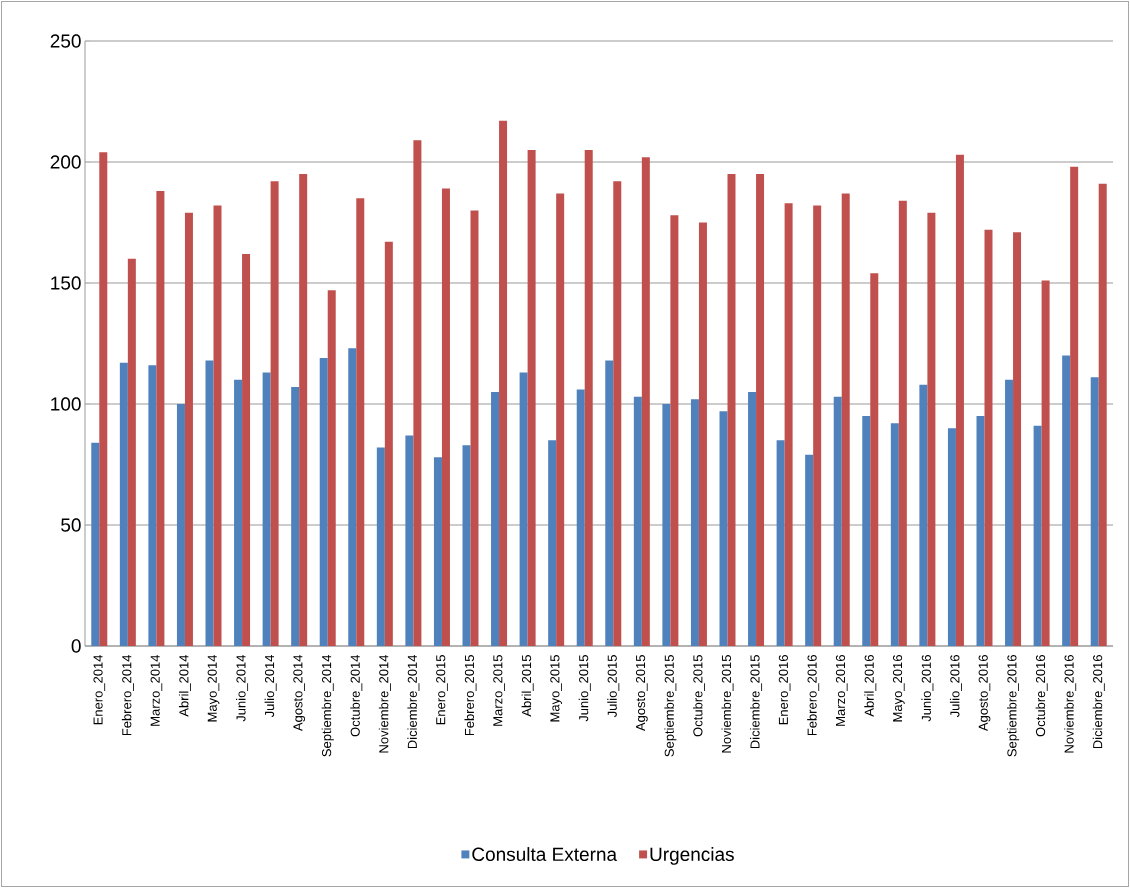  Describe the element at coordinates (413, 701) in the screenshot. I see `x-tick-label: Diciembre_2014` at that location.